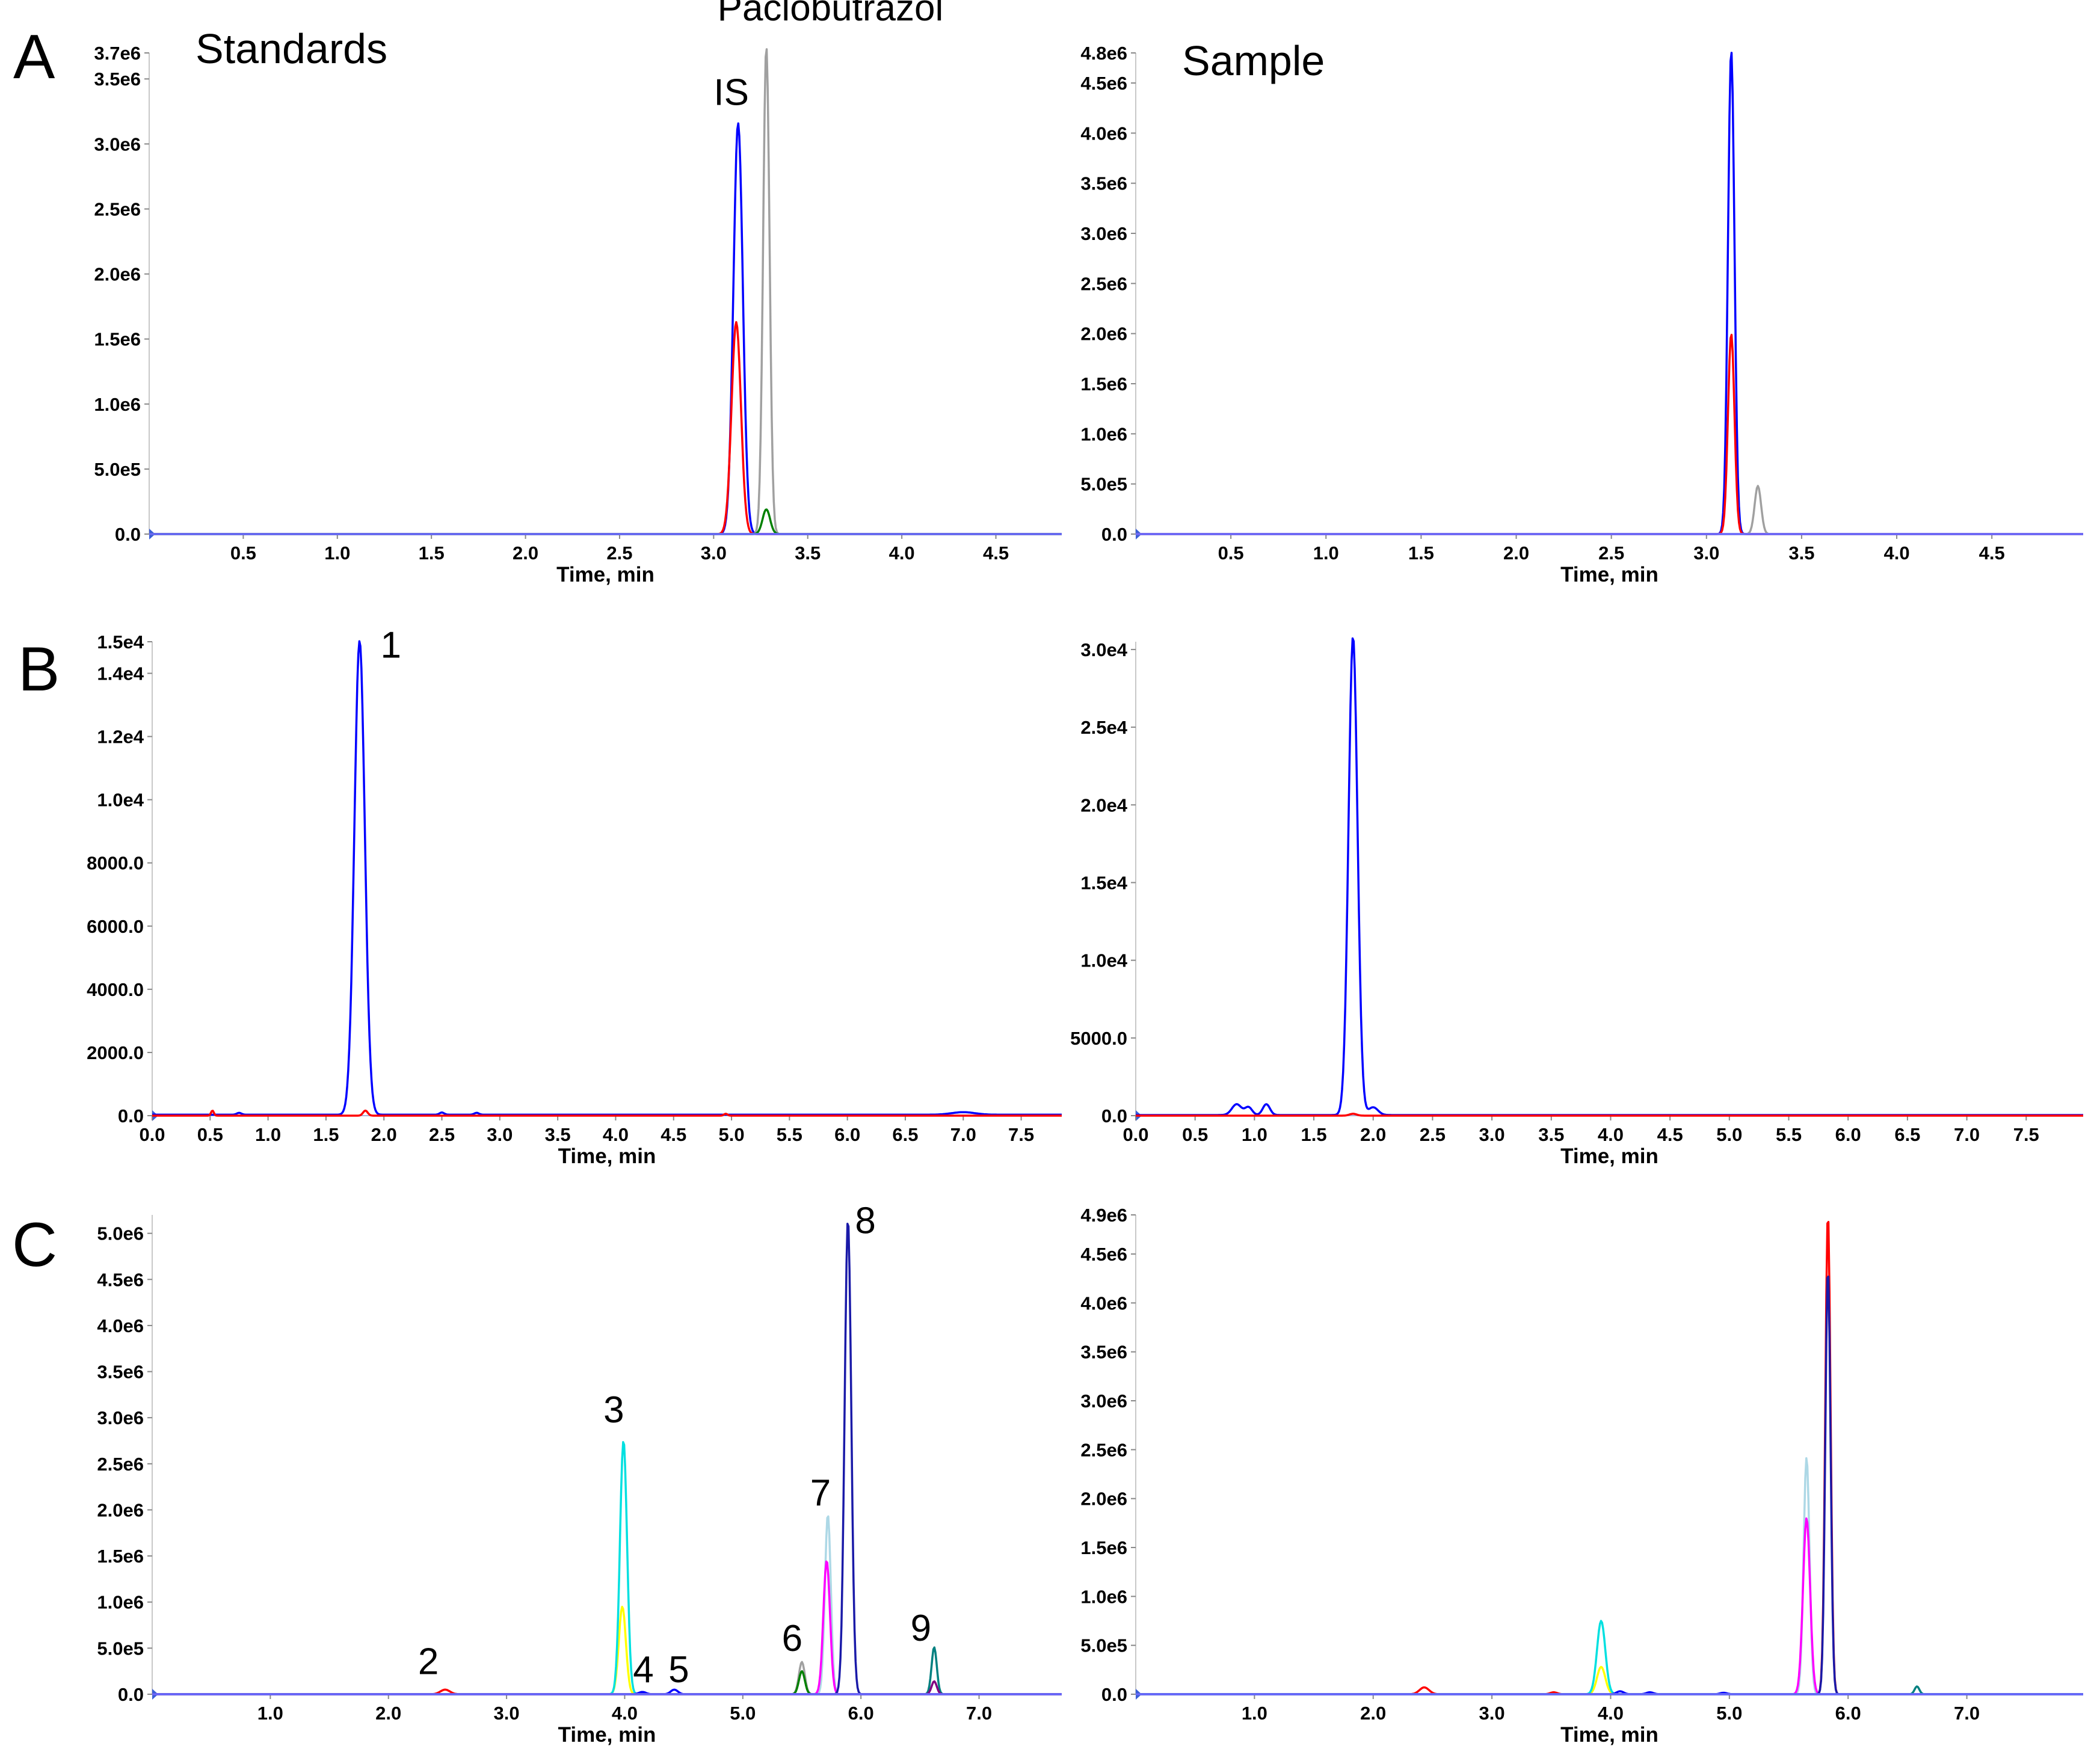 The image size is (2091, 1764). I want to click on y-tick-label: 3.0e4, so click(1103, 649).